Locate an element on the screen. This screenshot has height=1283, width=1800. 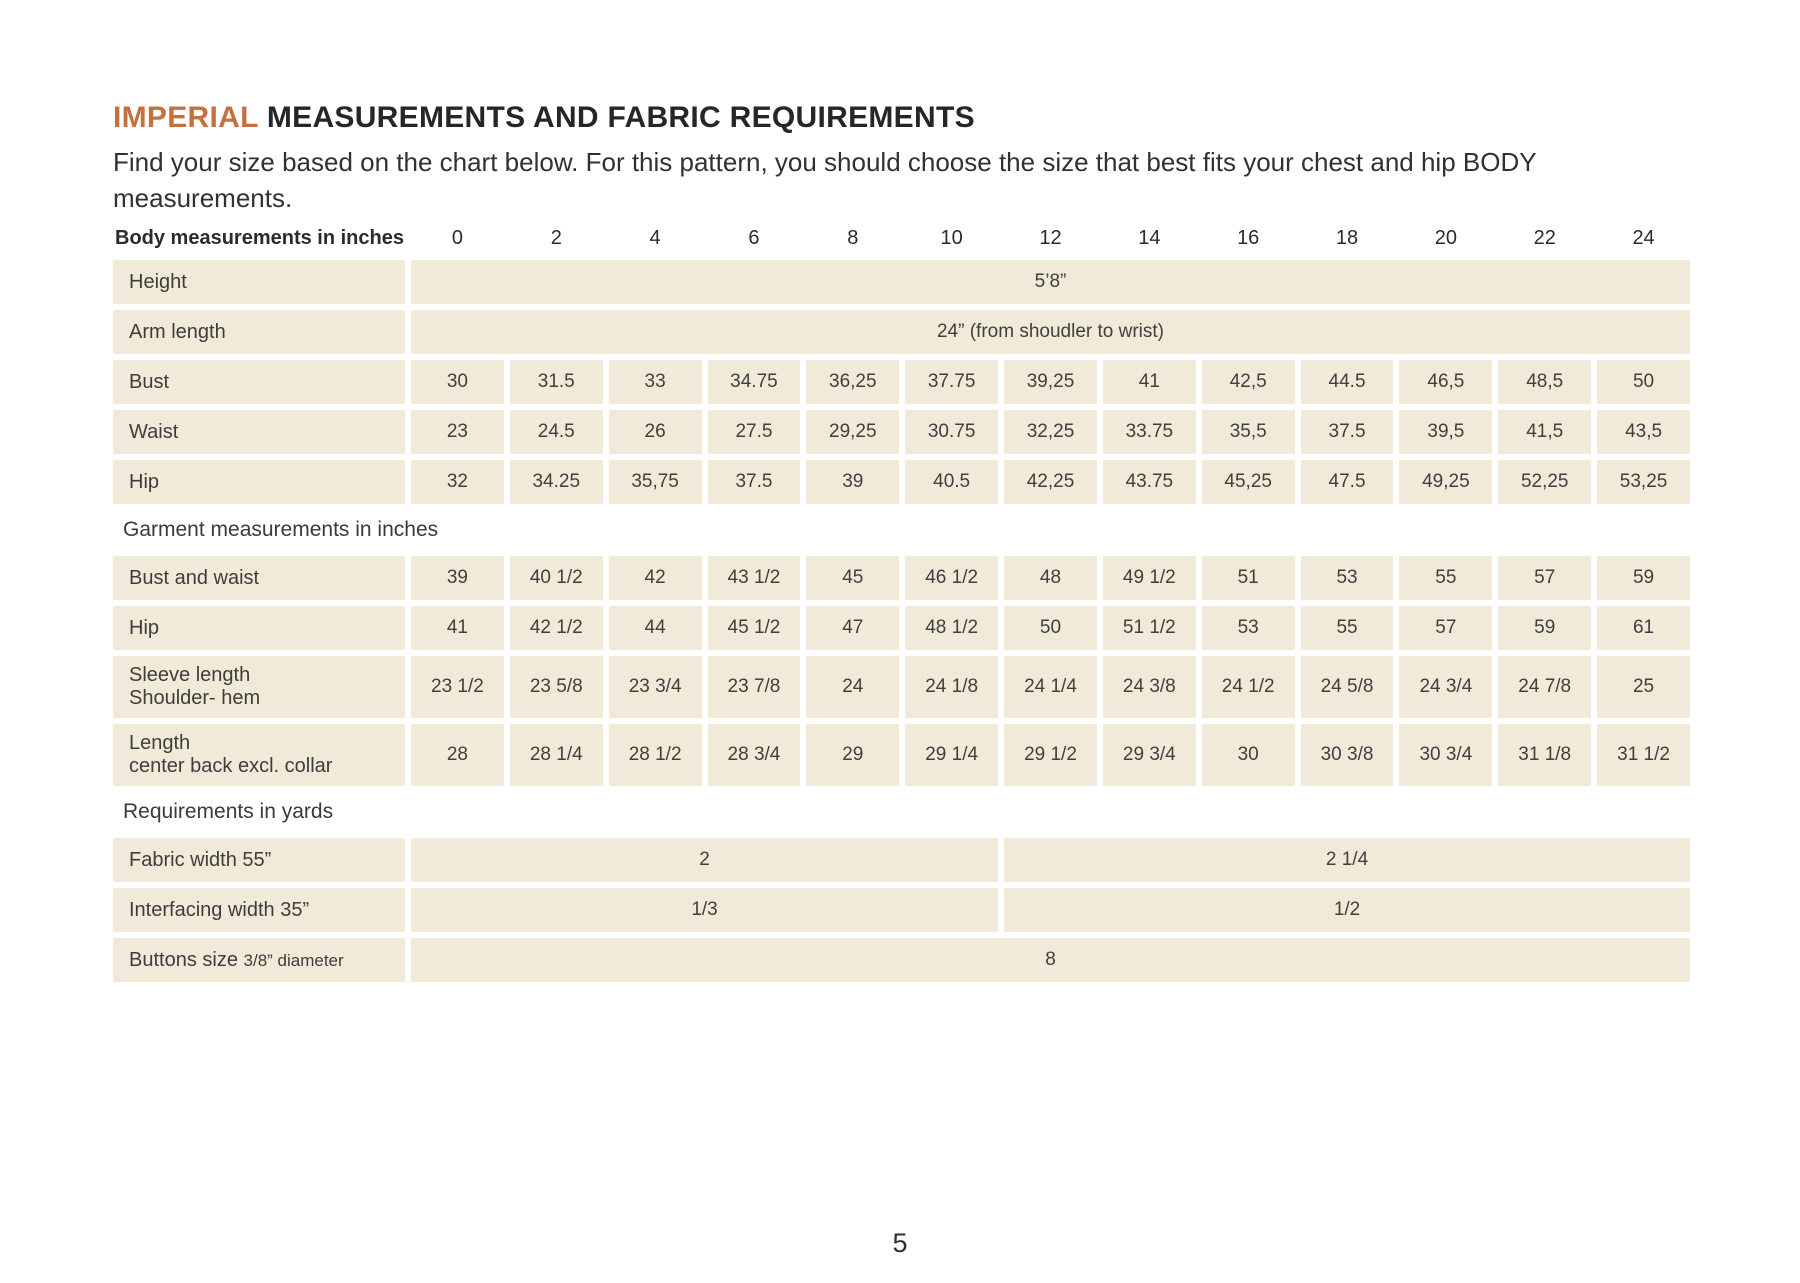
size-column-header: 2 is located at coordinates (556, 237).